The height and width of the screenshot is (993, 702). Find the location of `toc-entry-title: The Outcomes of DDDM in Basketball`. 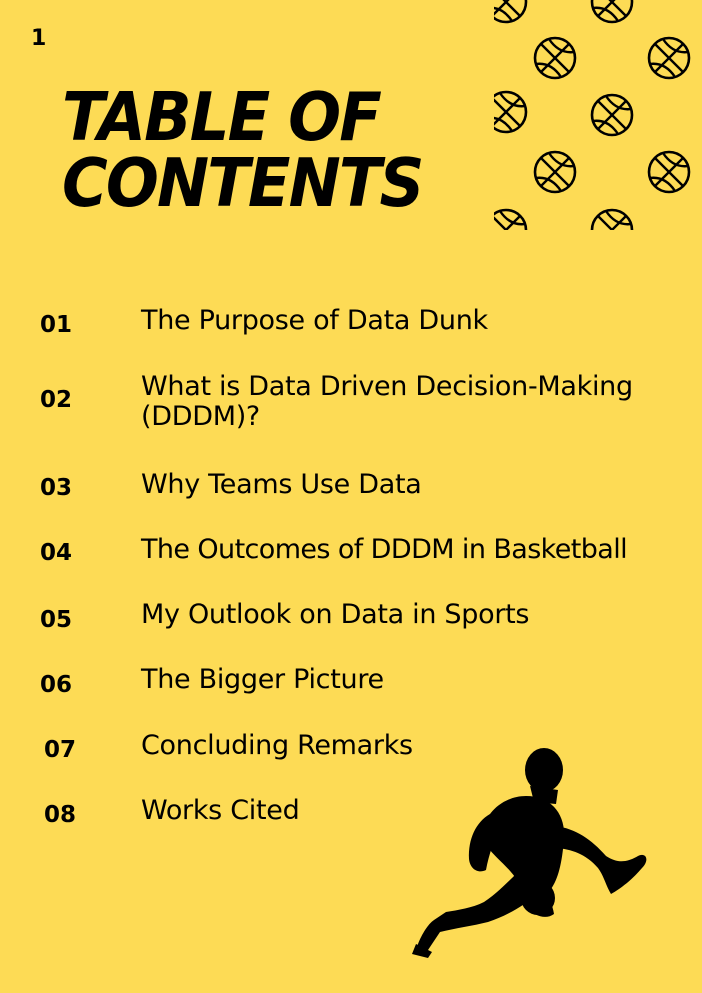

toc-entry-title: The Outcomes of DDDM in Basketball is located at coordinates (384, 549).